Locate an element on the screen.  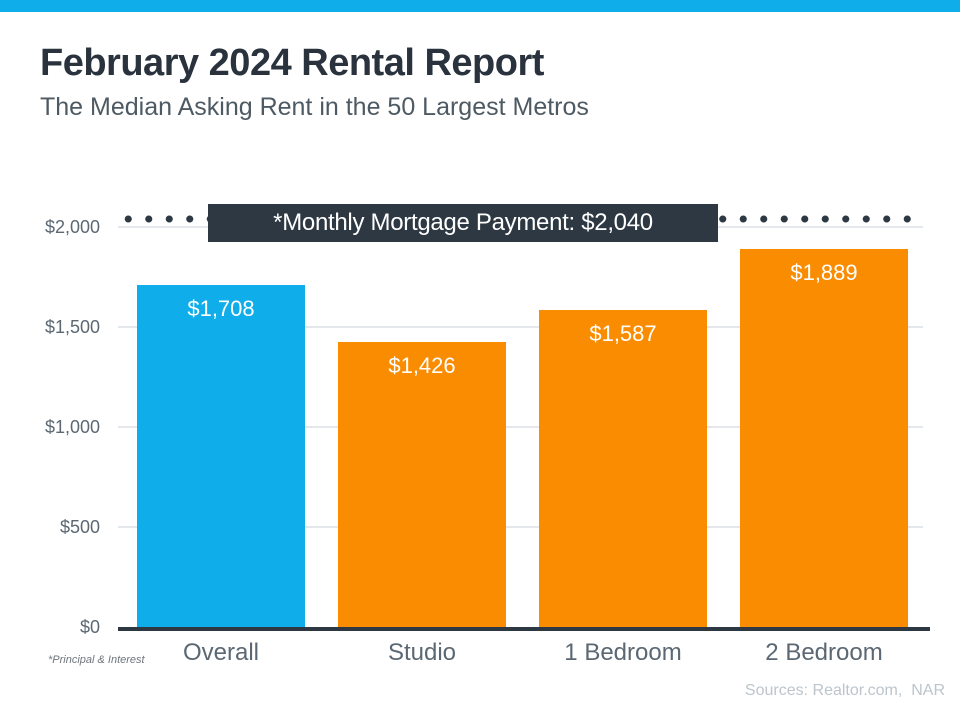
bar-value-label-studio: $1,426 is located at coordinates (422, 365).